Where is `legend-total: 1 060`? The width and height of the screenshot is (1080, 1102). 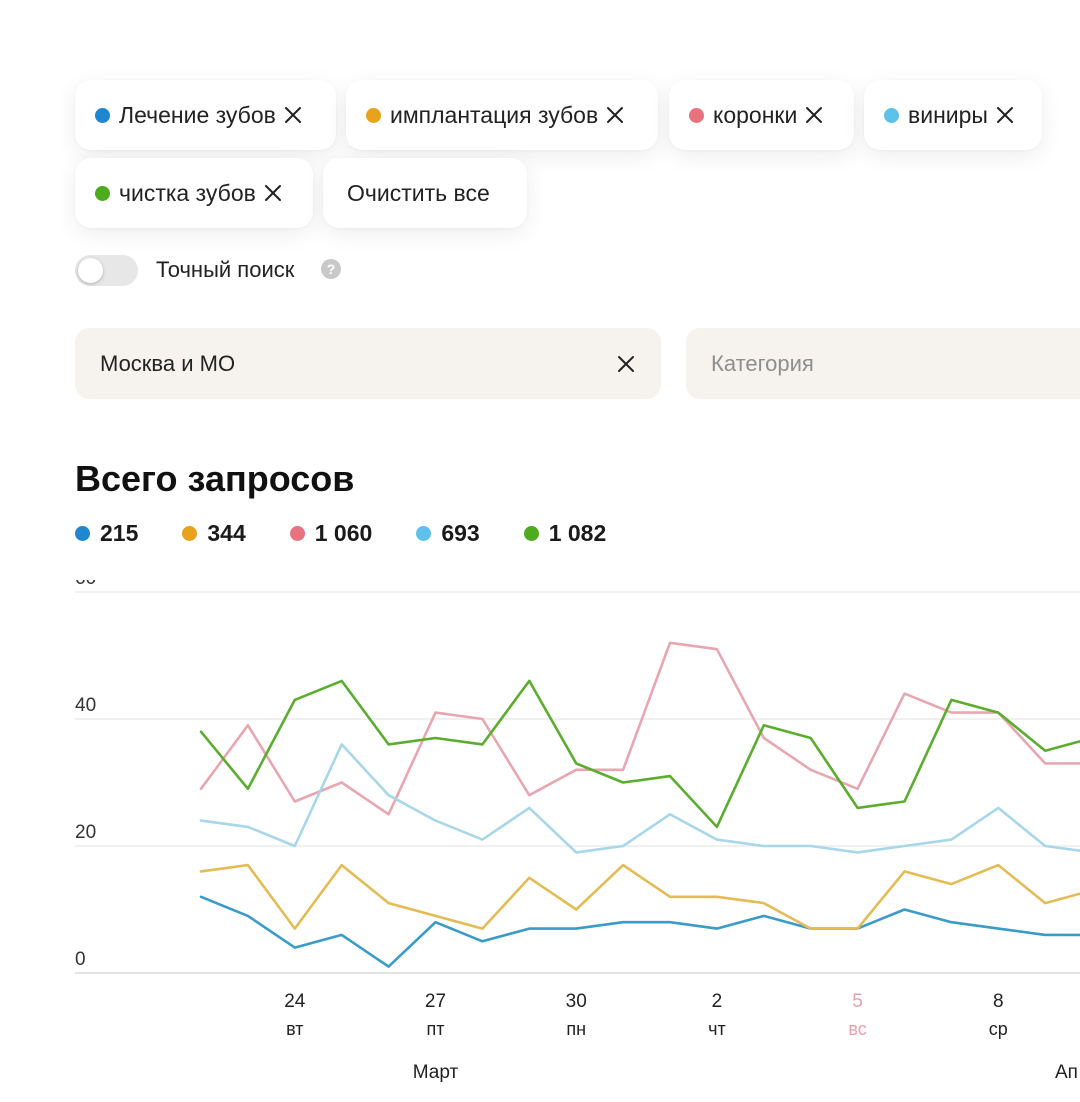 legend-total: 1 060 is located at coordinates (331, 533).